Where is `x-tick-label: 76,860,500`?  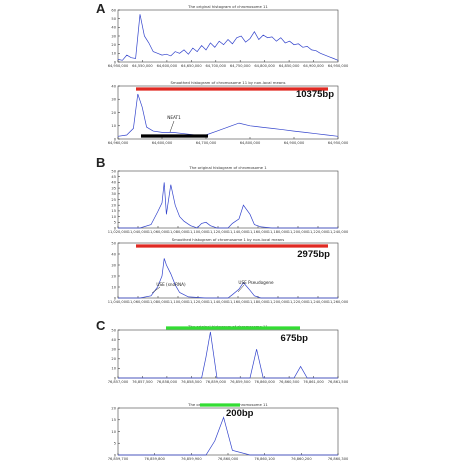
x-tick-label: 76,860,500 is located at coordinates (289, 382).